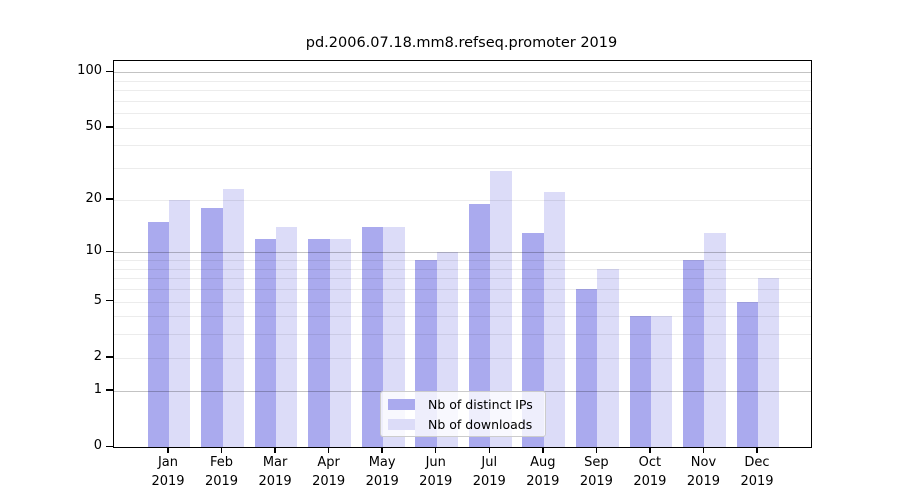 The width and height of the screenshot is (900, 500). What do you see at coordinates (212, 327) in the screenshot?
I see `bar-nb-of-distinct-ips-feb` at bounding box center [212, 327].